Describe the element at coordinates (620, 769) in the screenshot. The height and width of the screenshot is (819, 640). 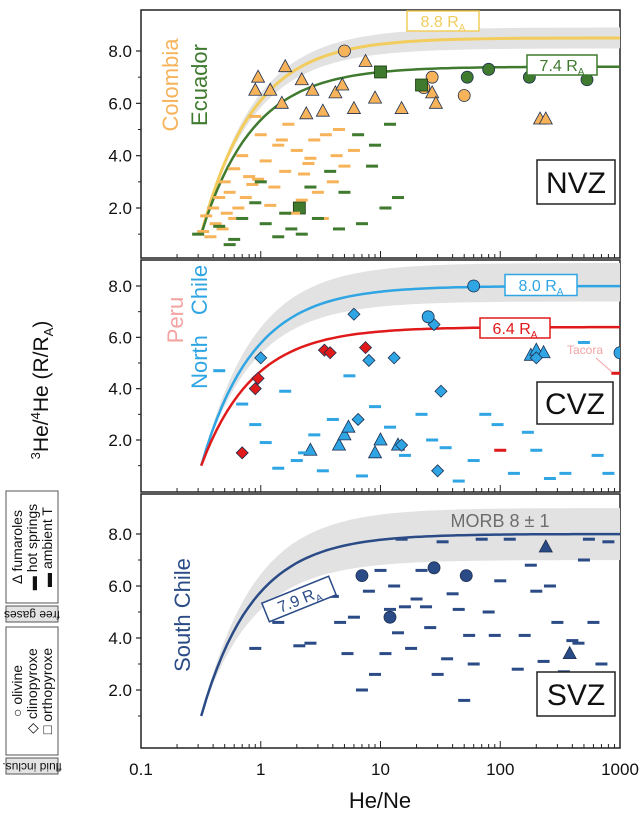
I see `x-tick-label: 1000` at that location.